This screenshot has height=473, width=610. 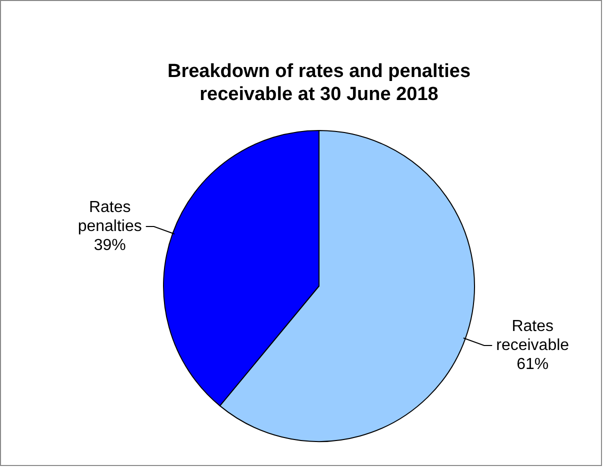 What do you see at coordinates (110, 245) in the screenshot?
I see `data-label: 39%` at bounding box center [110, 245].